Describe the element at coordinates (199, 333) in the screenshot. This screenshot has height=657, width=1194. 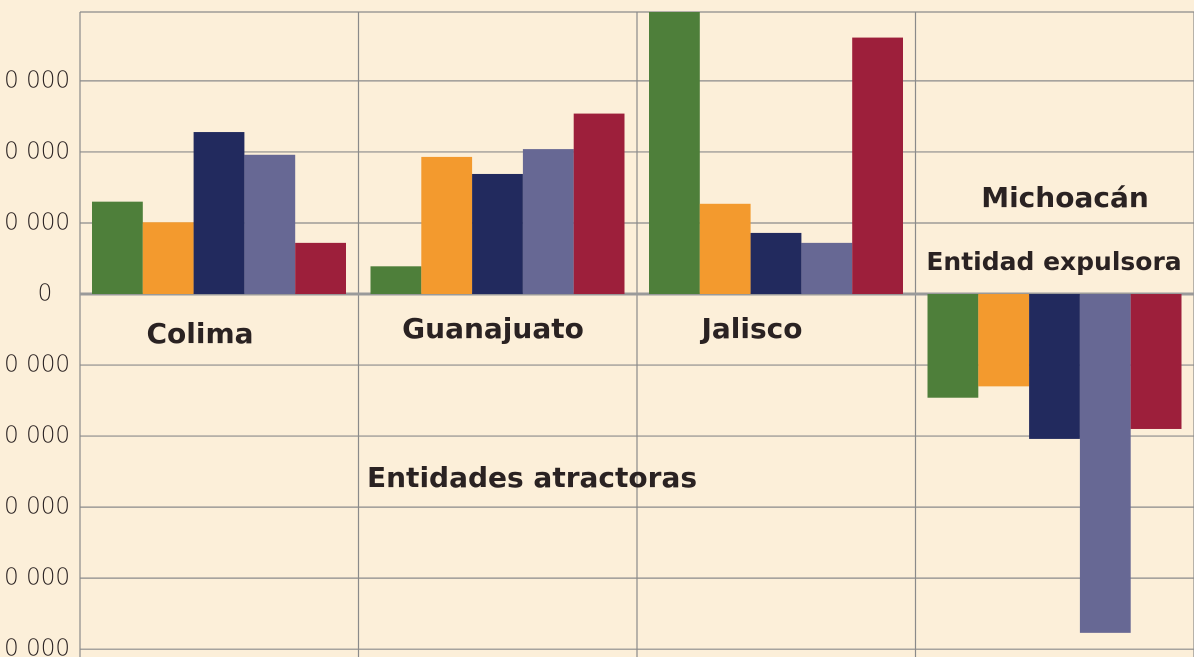
I see `category-label: Colima` at that location.